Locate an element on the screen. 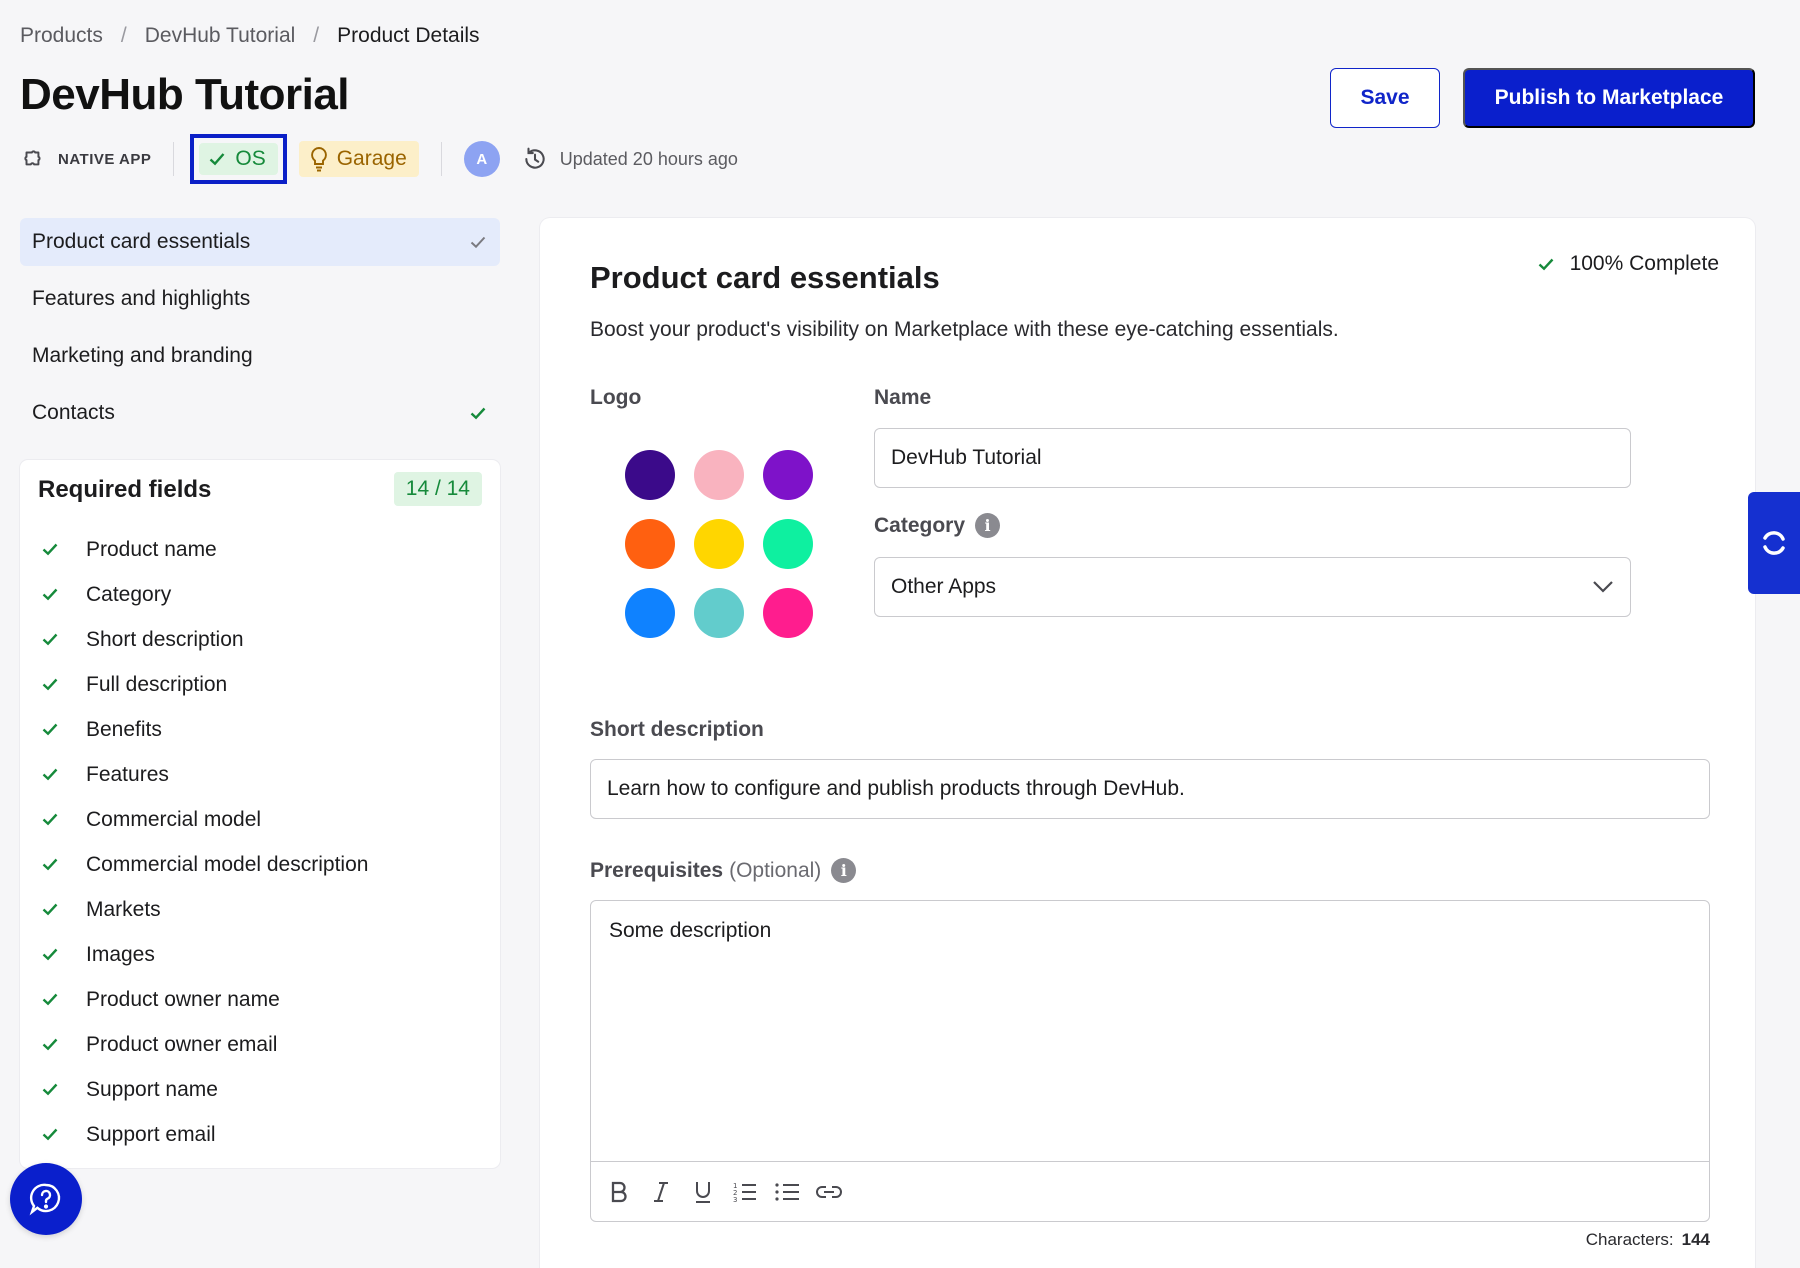 Image resolution: width=1800 pixels, height=1268 pixels. os-badge: OS is located at coordinates (238, 159).